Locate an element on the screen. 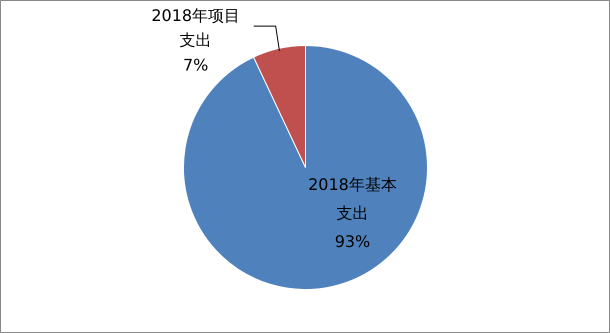  data-label: 93% is located at coordinates (352, 242).